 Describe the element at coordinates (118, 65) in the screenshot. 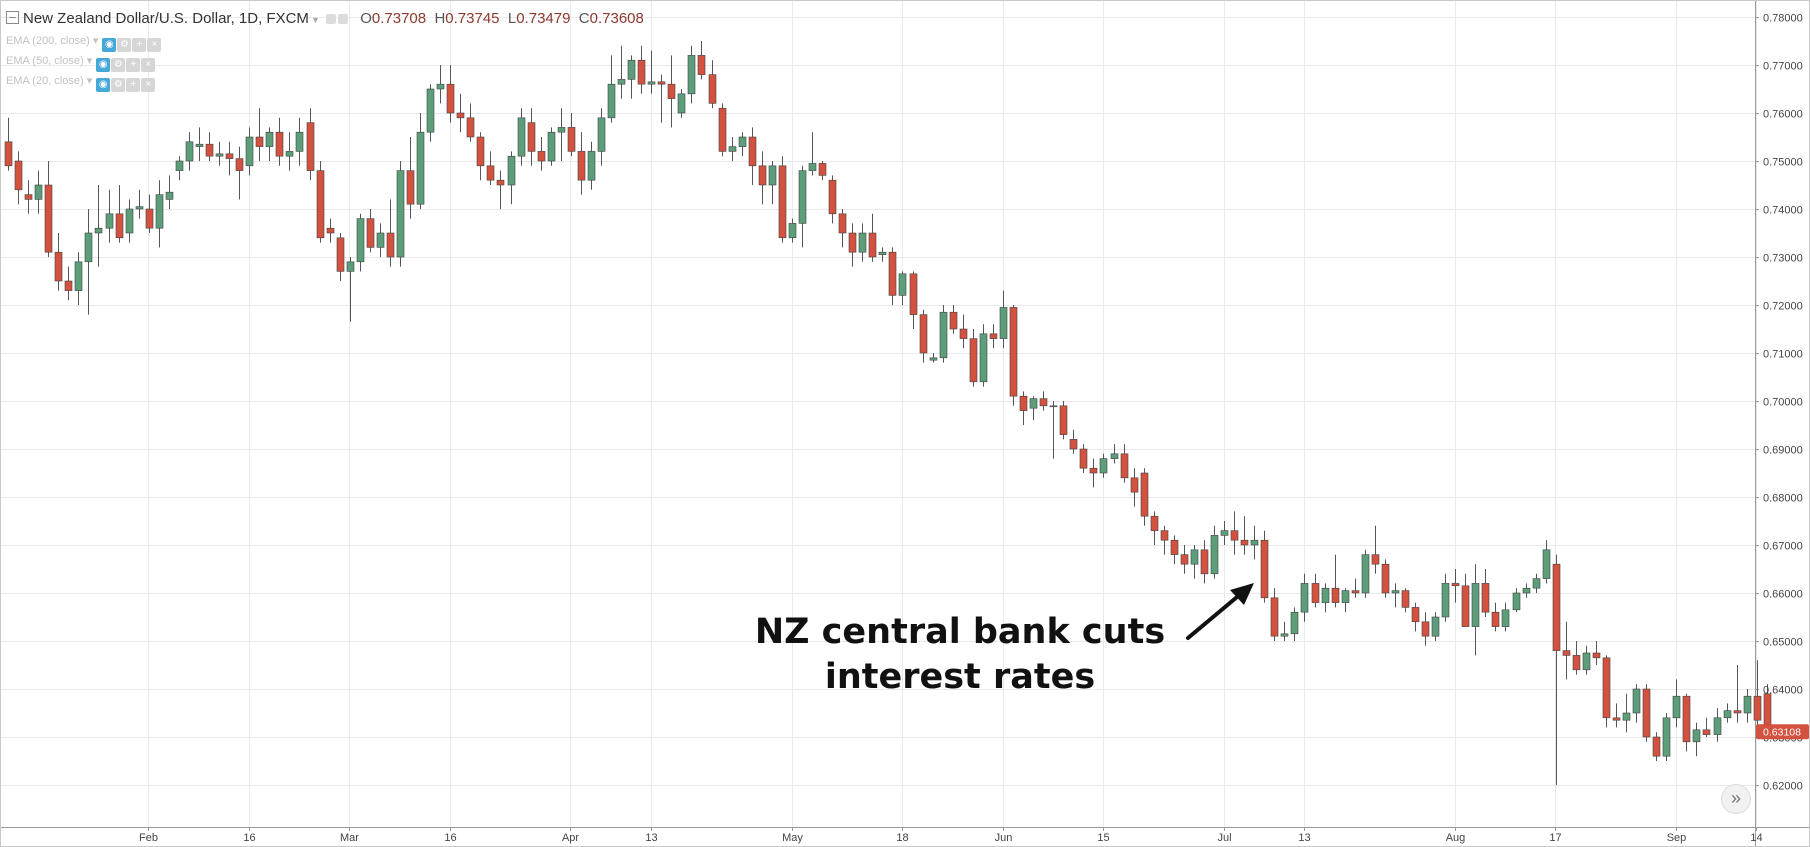

I see `gear-icon: ⚙` at that location.